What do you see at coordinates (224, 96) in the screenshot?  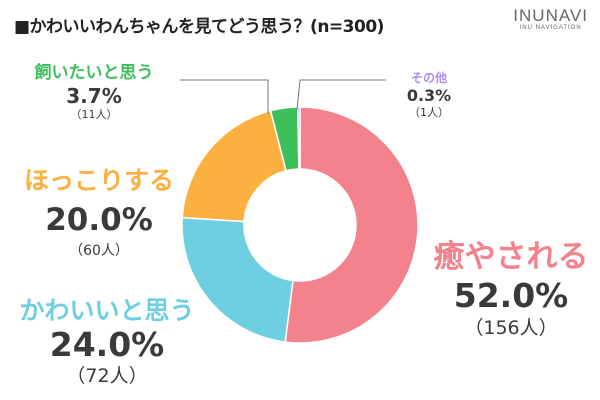 I see `leader-line-want-keep` at bounding box center [224, 96].